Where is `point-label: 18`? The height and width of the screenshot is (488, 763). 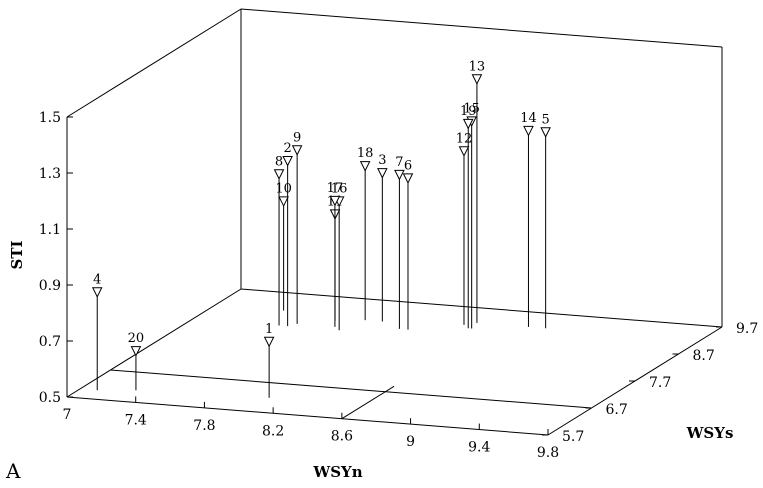 point-label: 18 is located at coordinates (365, 153).